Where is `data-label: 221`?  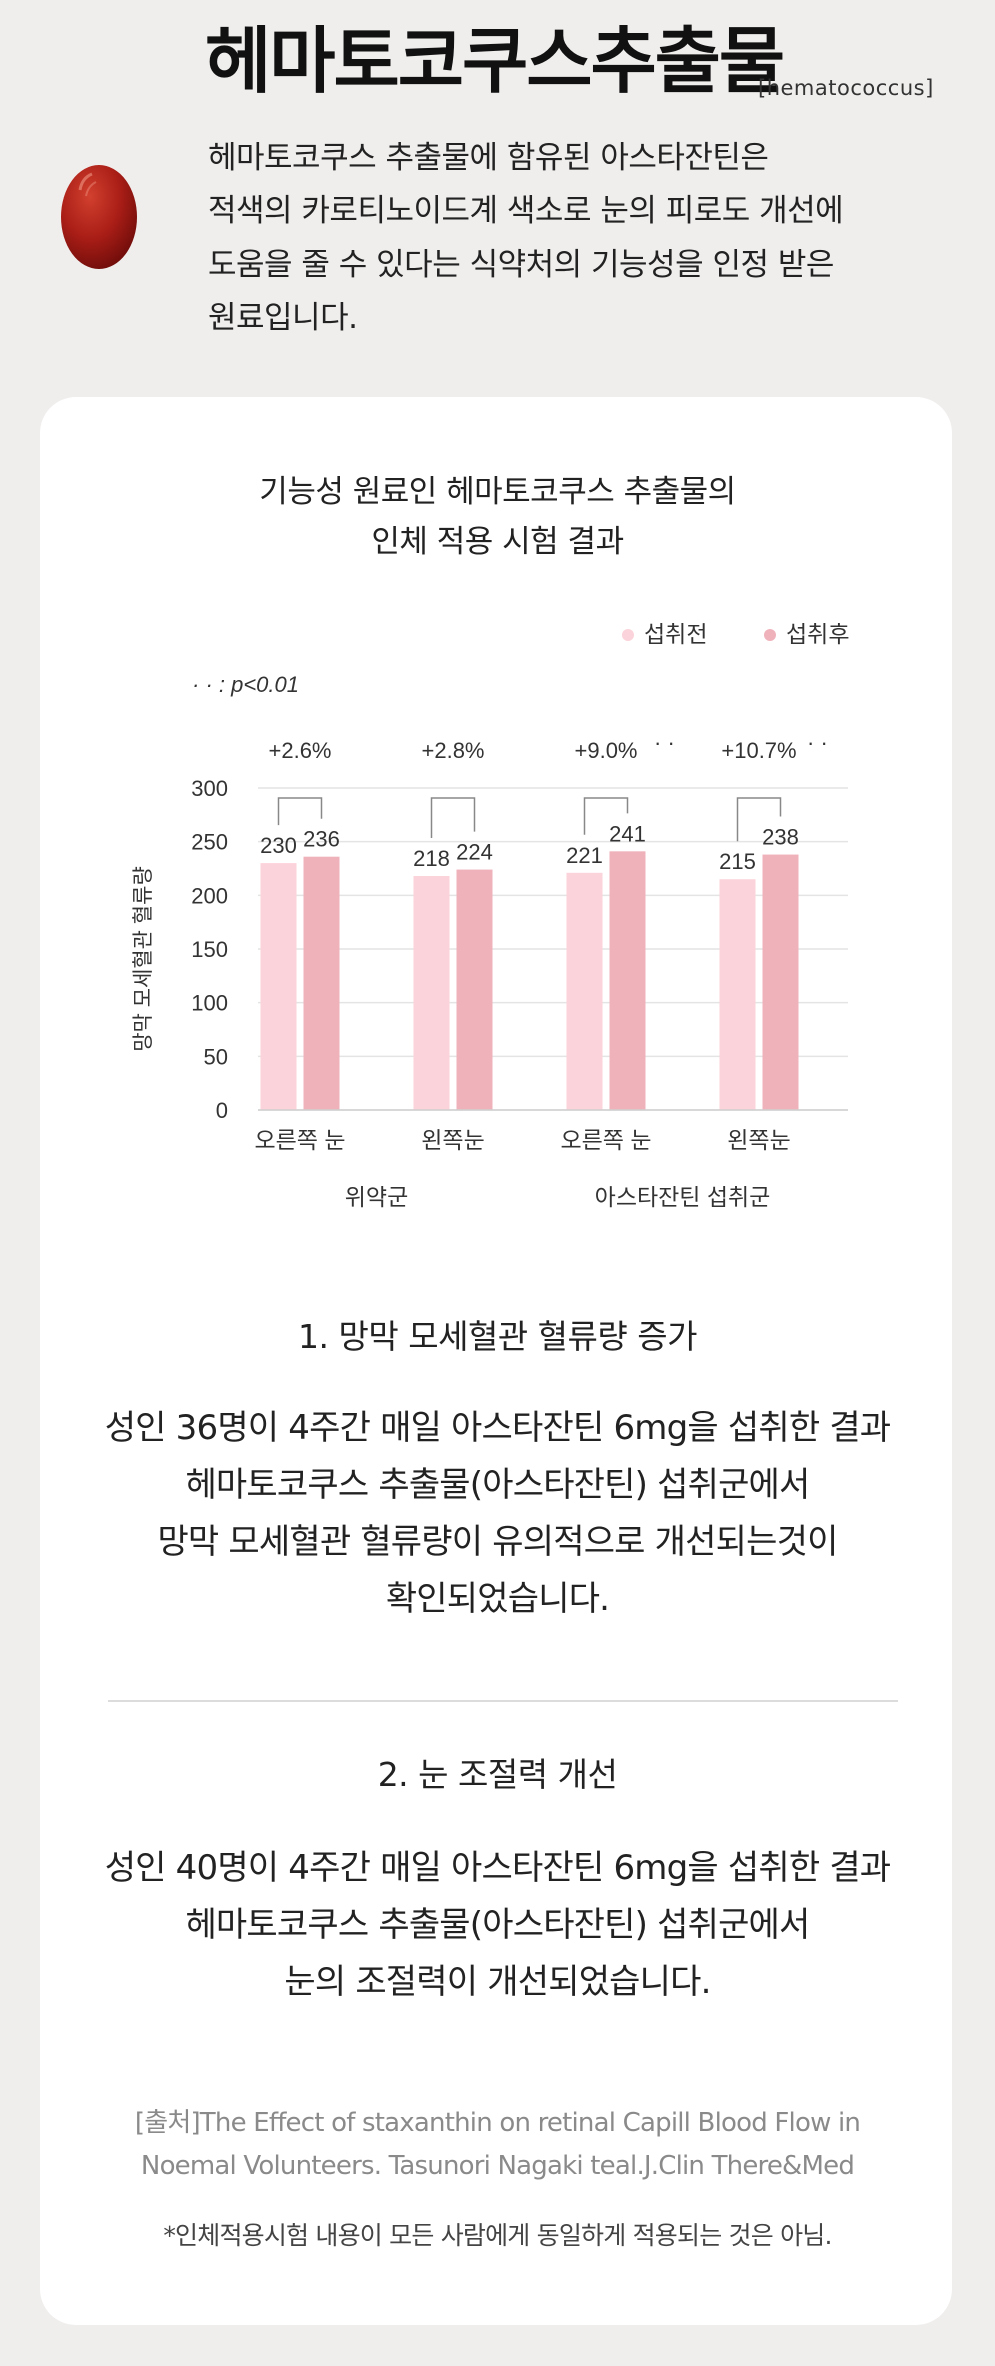
data-label: 221 is located at coordinates (584, 855).